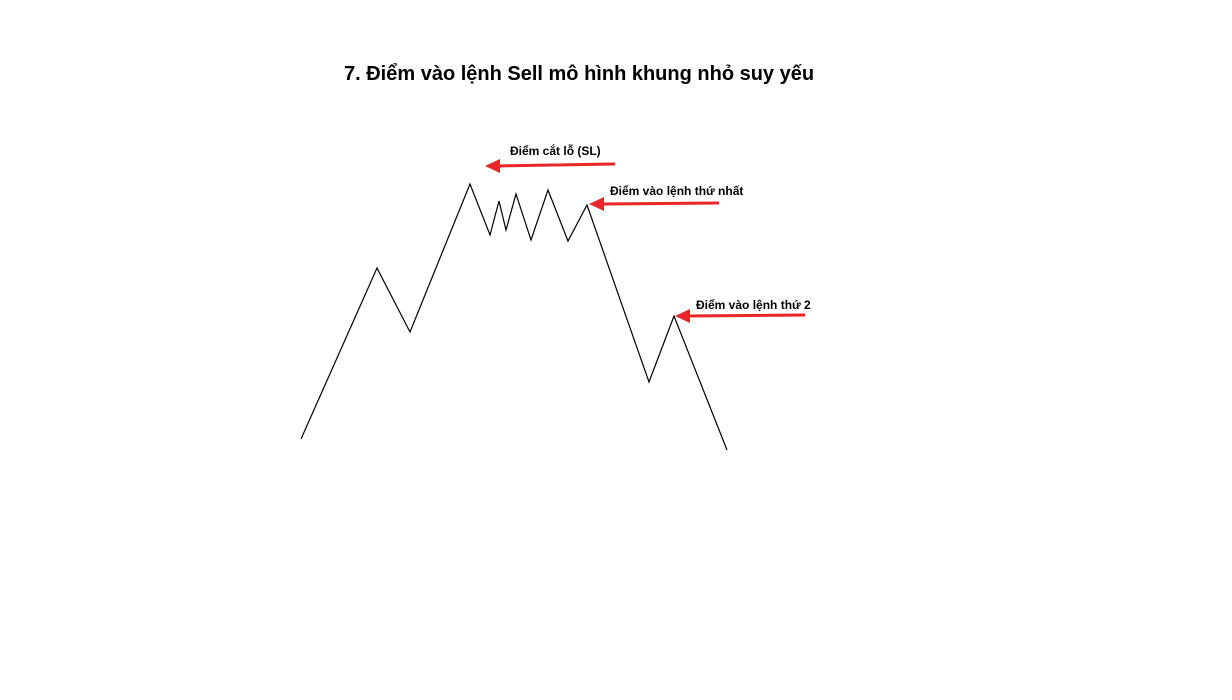  I want to click on entry-2-label: Điểm vào lệnh thứ 2, so click(753, 305).